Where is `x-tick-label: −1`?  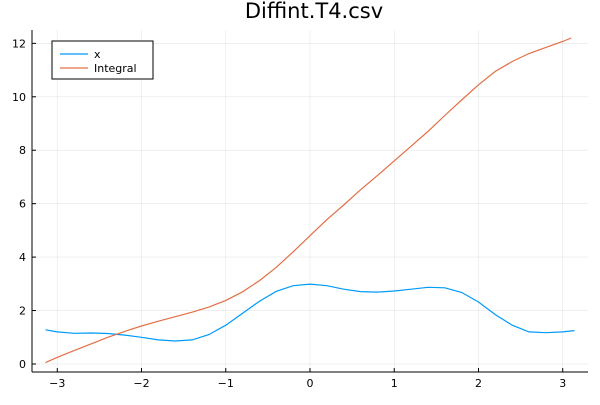 x-tick-label: −1 is located at coordinates (226, 383).